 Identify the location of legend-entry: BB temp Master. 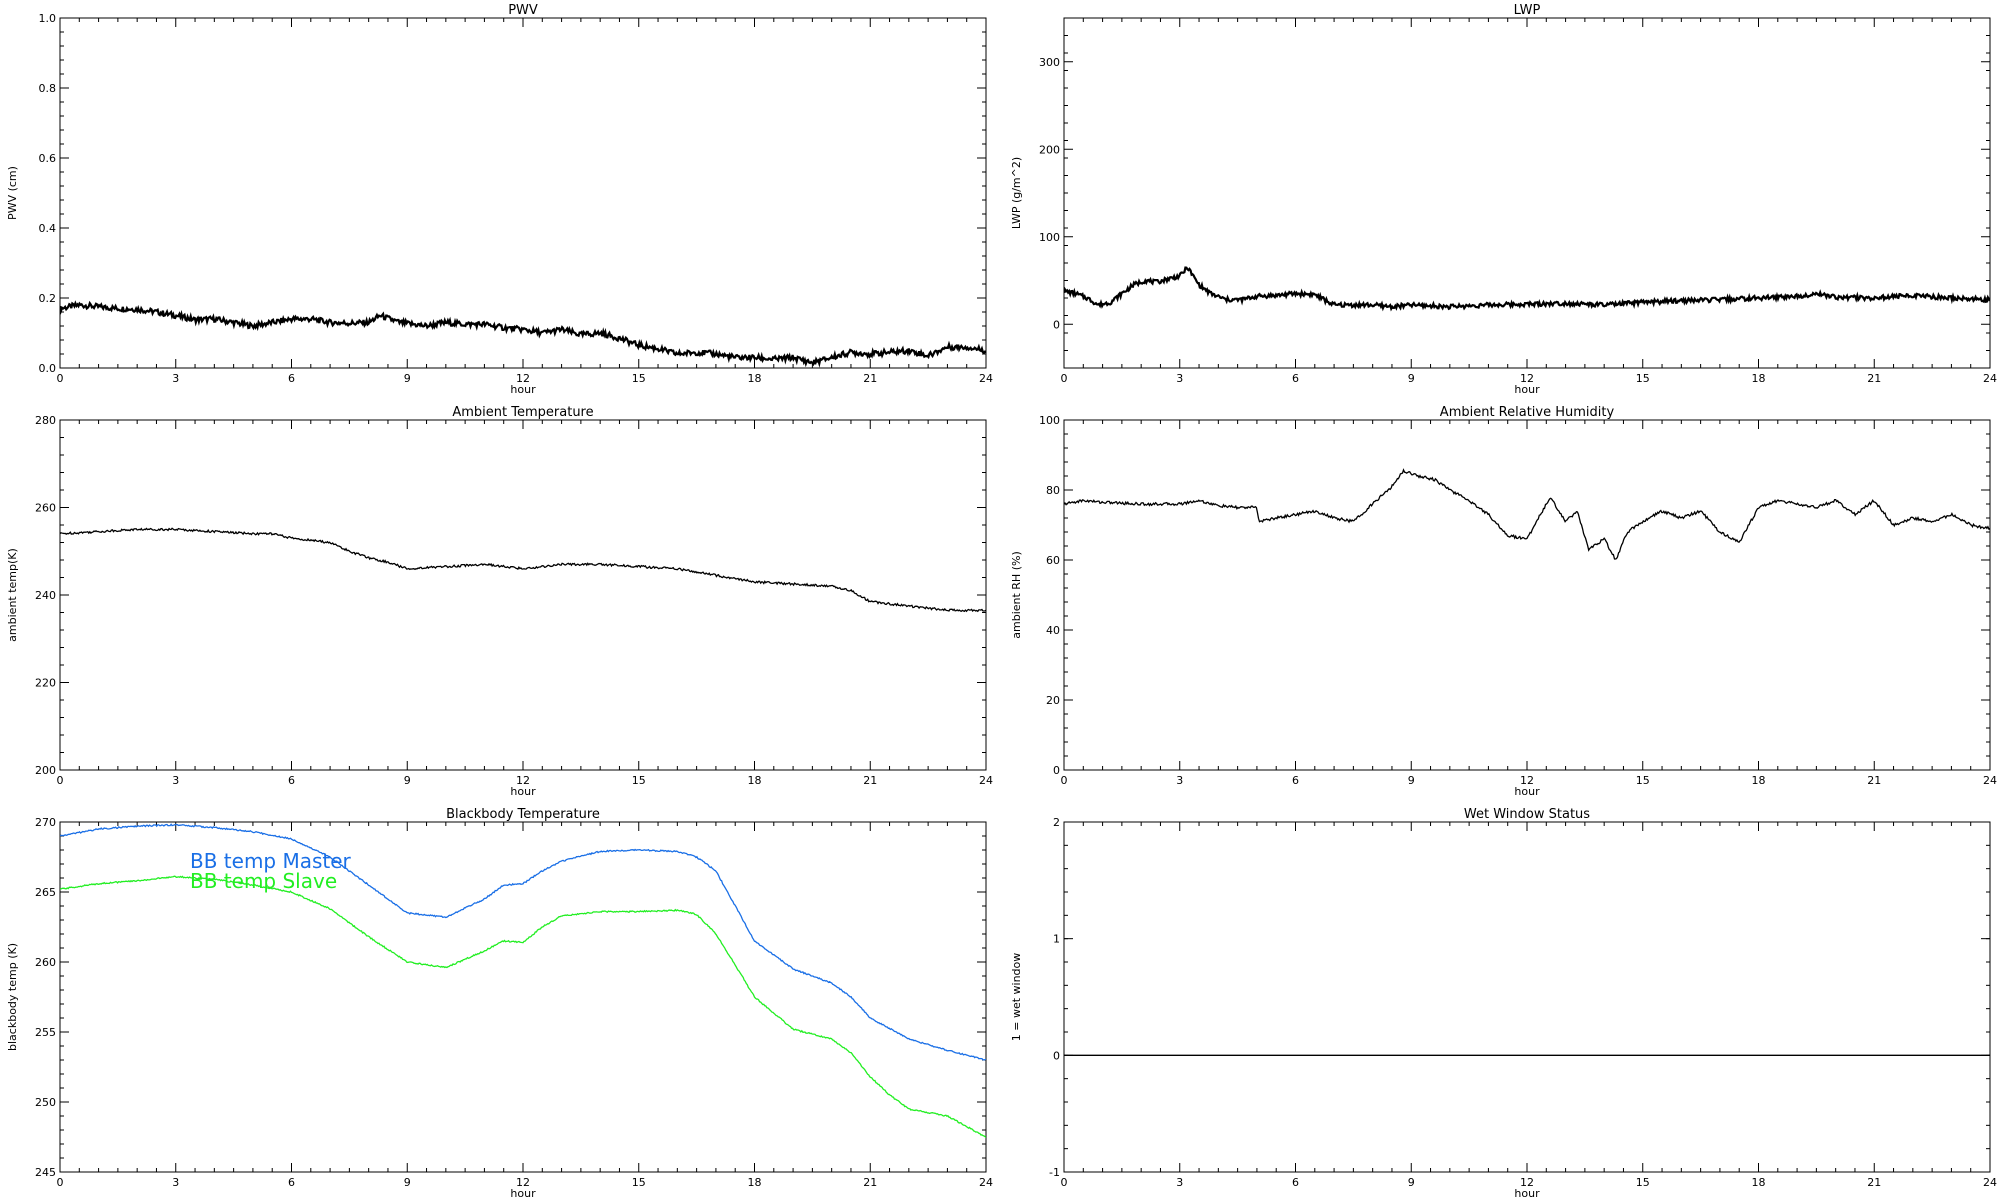
(271, 861).